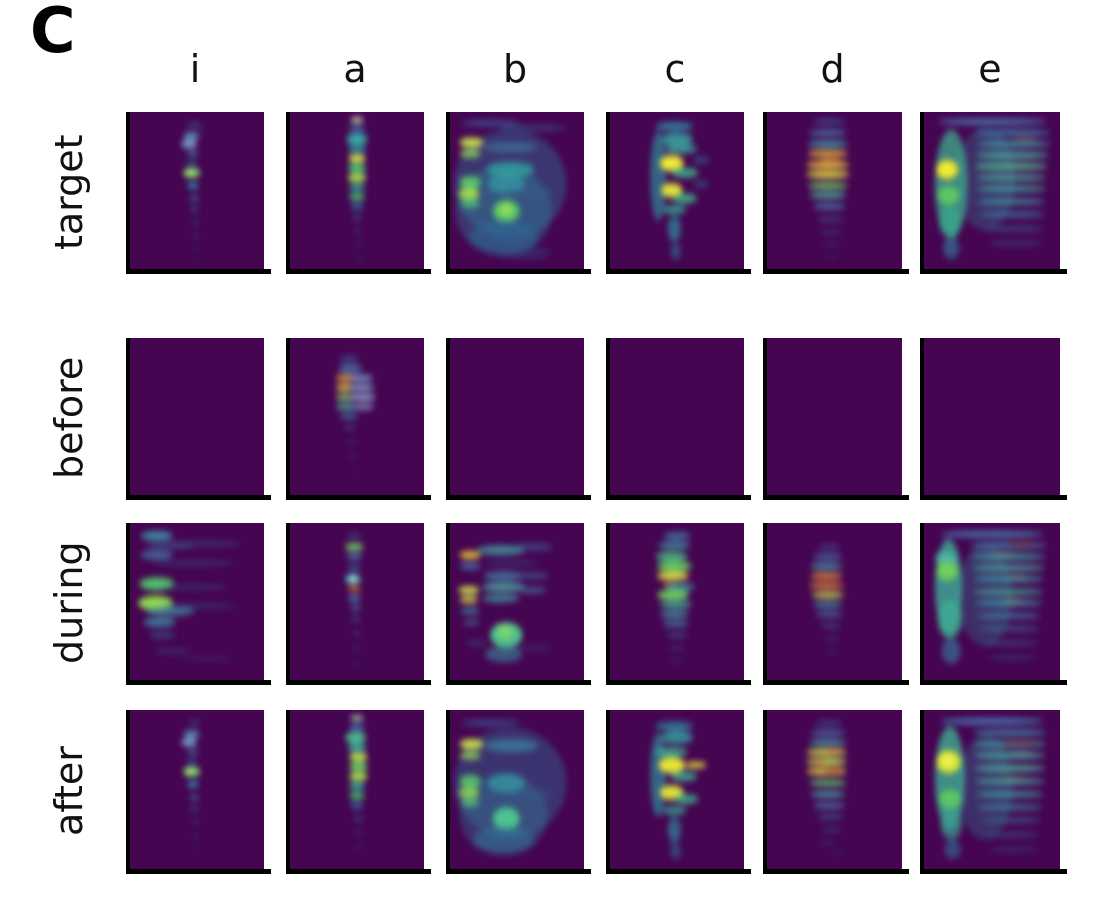  Describe the element at coordinates (675, 418) in the screenshot. I see `spectrogram-before-c` at that location.